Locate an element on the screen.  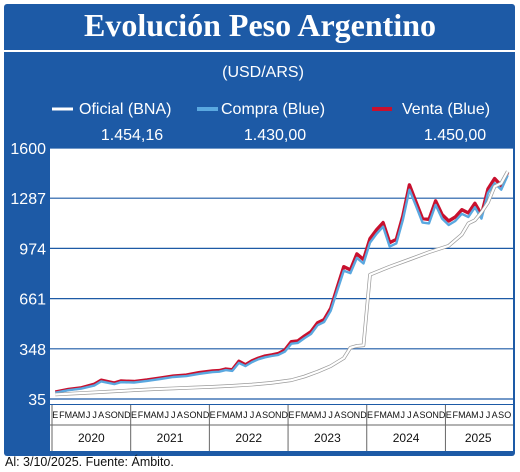
x-year-label: 2024 is located at coordinates (406, 438).